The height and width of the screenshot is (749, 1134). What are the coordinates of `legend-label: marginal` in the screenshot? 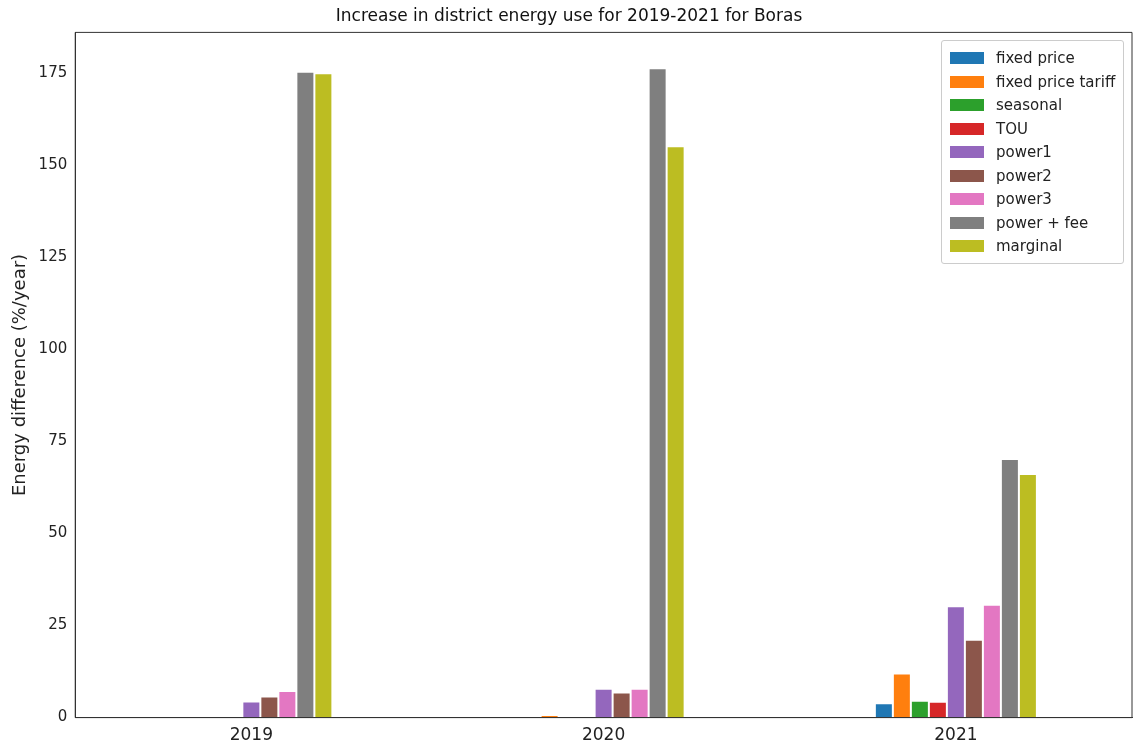 It's located at (1029, 246).